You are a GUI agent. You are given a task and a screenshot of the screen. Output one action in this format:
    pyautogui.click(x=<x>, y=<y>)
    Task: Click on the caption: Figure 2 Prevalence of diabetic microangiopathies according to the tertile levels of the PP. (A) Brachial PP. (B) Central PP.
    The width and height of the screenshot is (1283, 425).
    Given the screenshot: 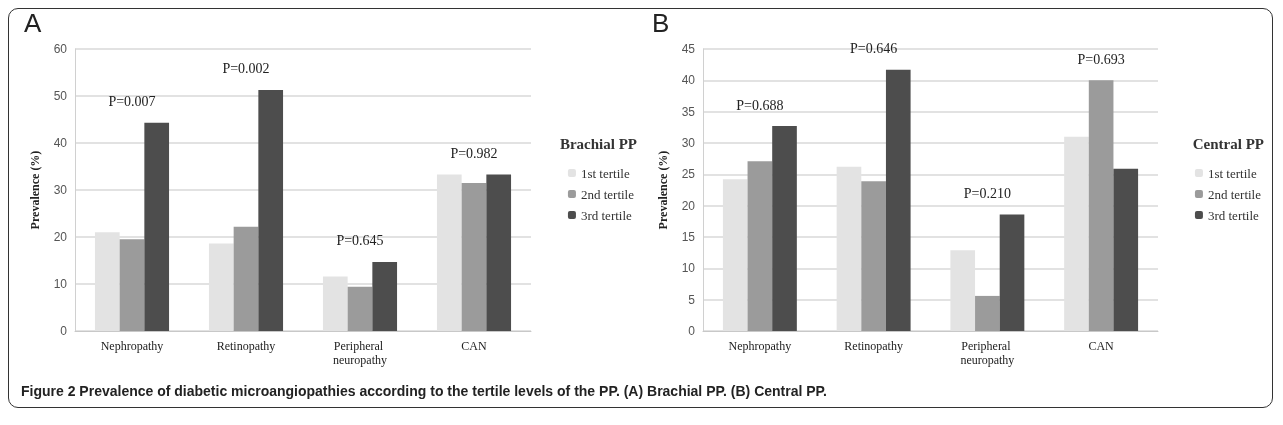 What is the action you would take?
    pyautogui.click(x=424, y=391)
    